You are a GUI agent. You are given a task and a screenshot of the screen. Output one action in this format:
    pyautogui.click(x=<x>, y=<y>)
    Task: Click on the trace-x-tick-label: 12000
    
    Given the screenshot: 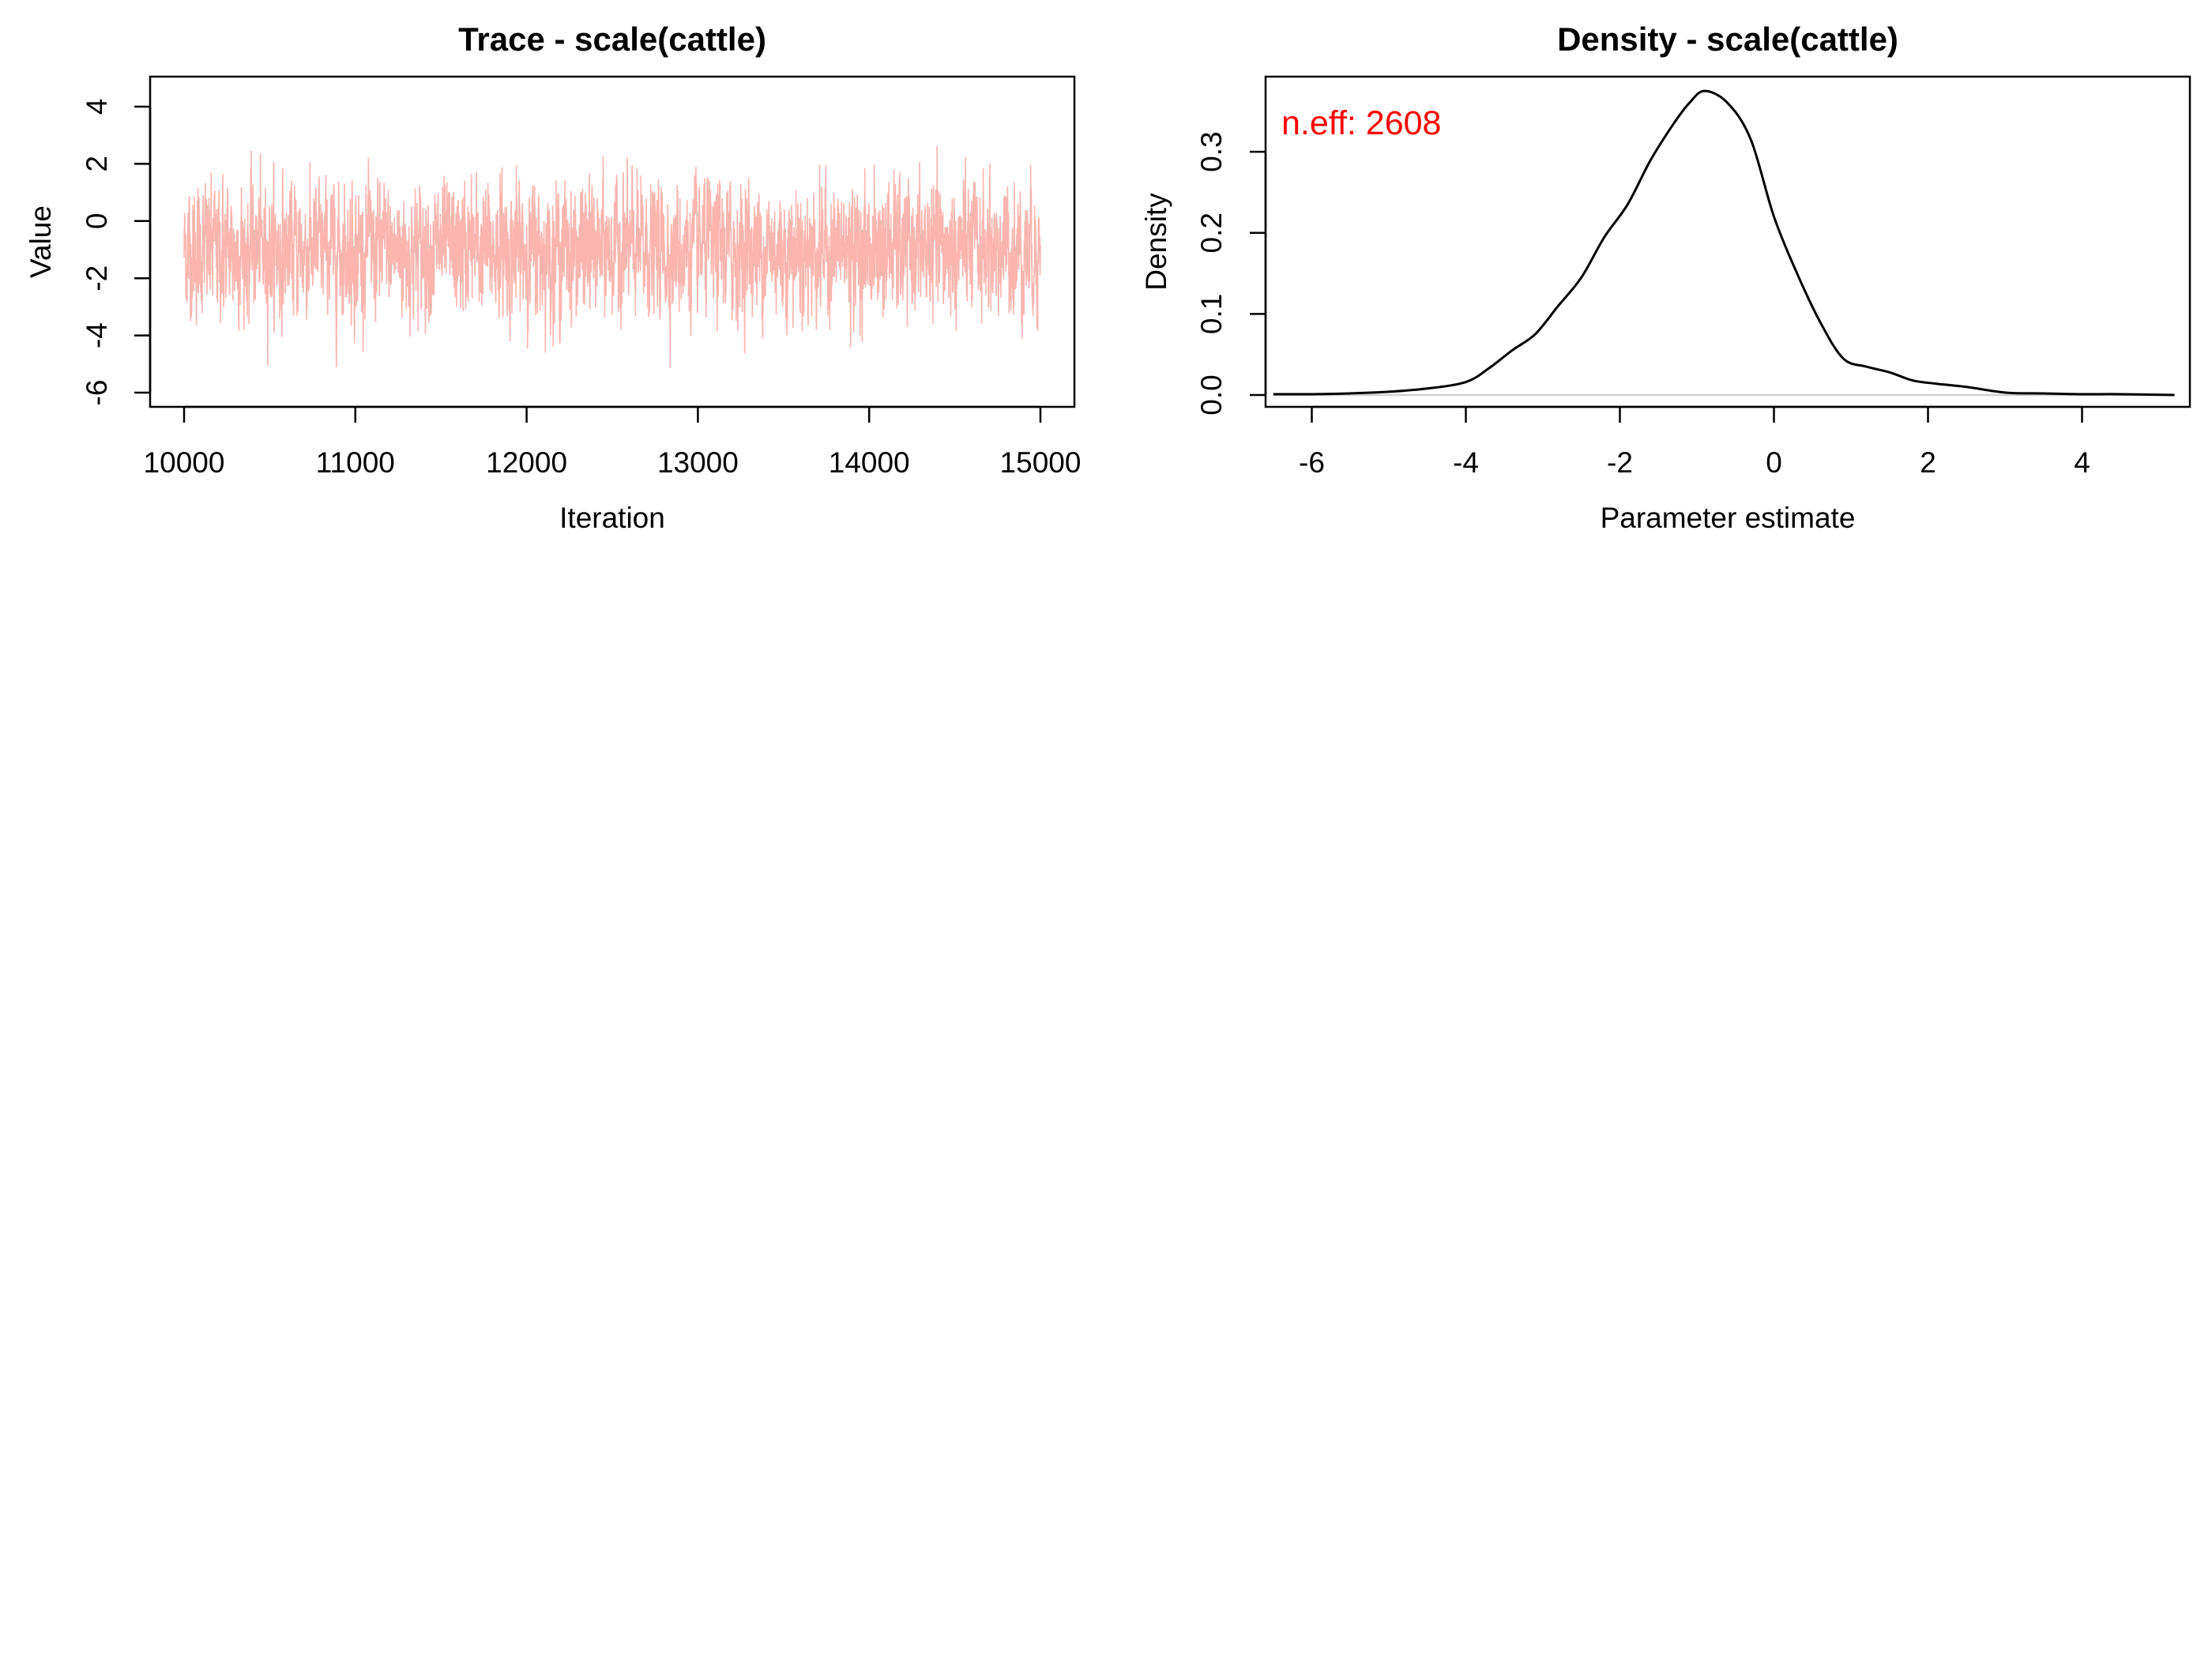 What is the action you would take?
    pyautogui.click(x=527, y=462)
    